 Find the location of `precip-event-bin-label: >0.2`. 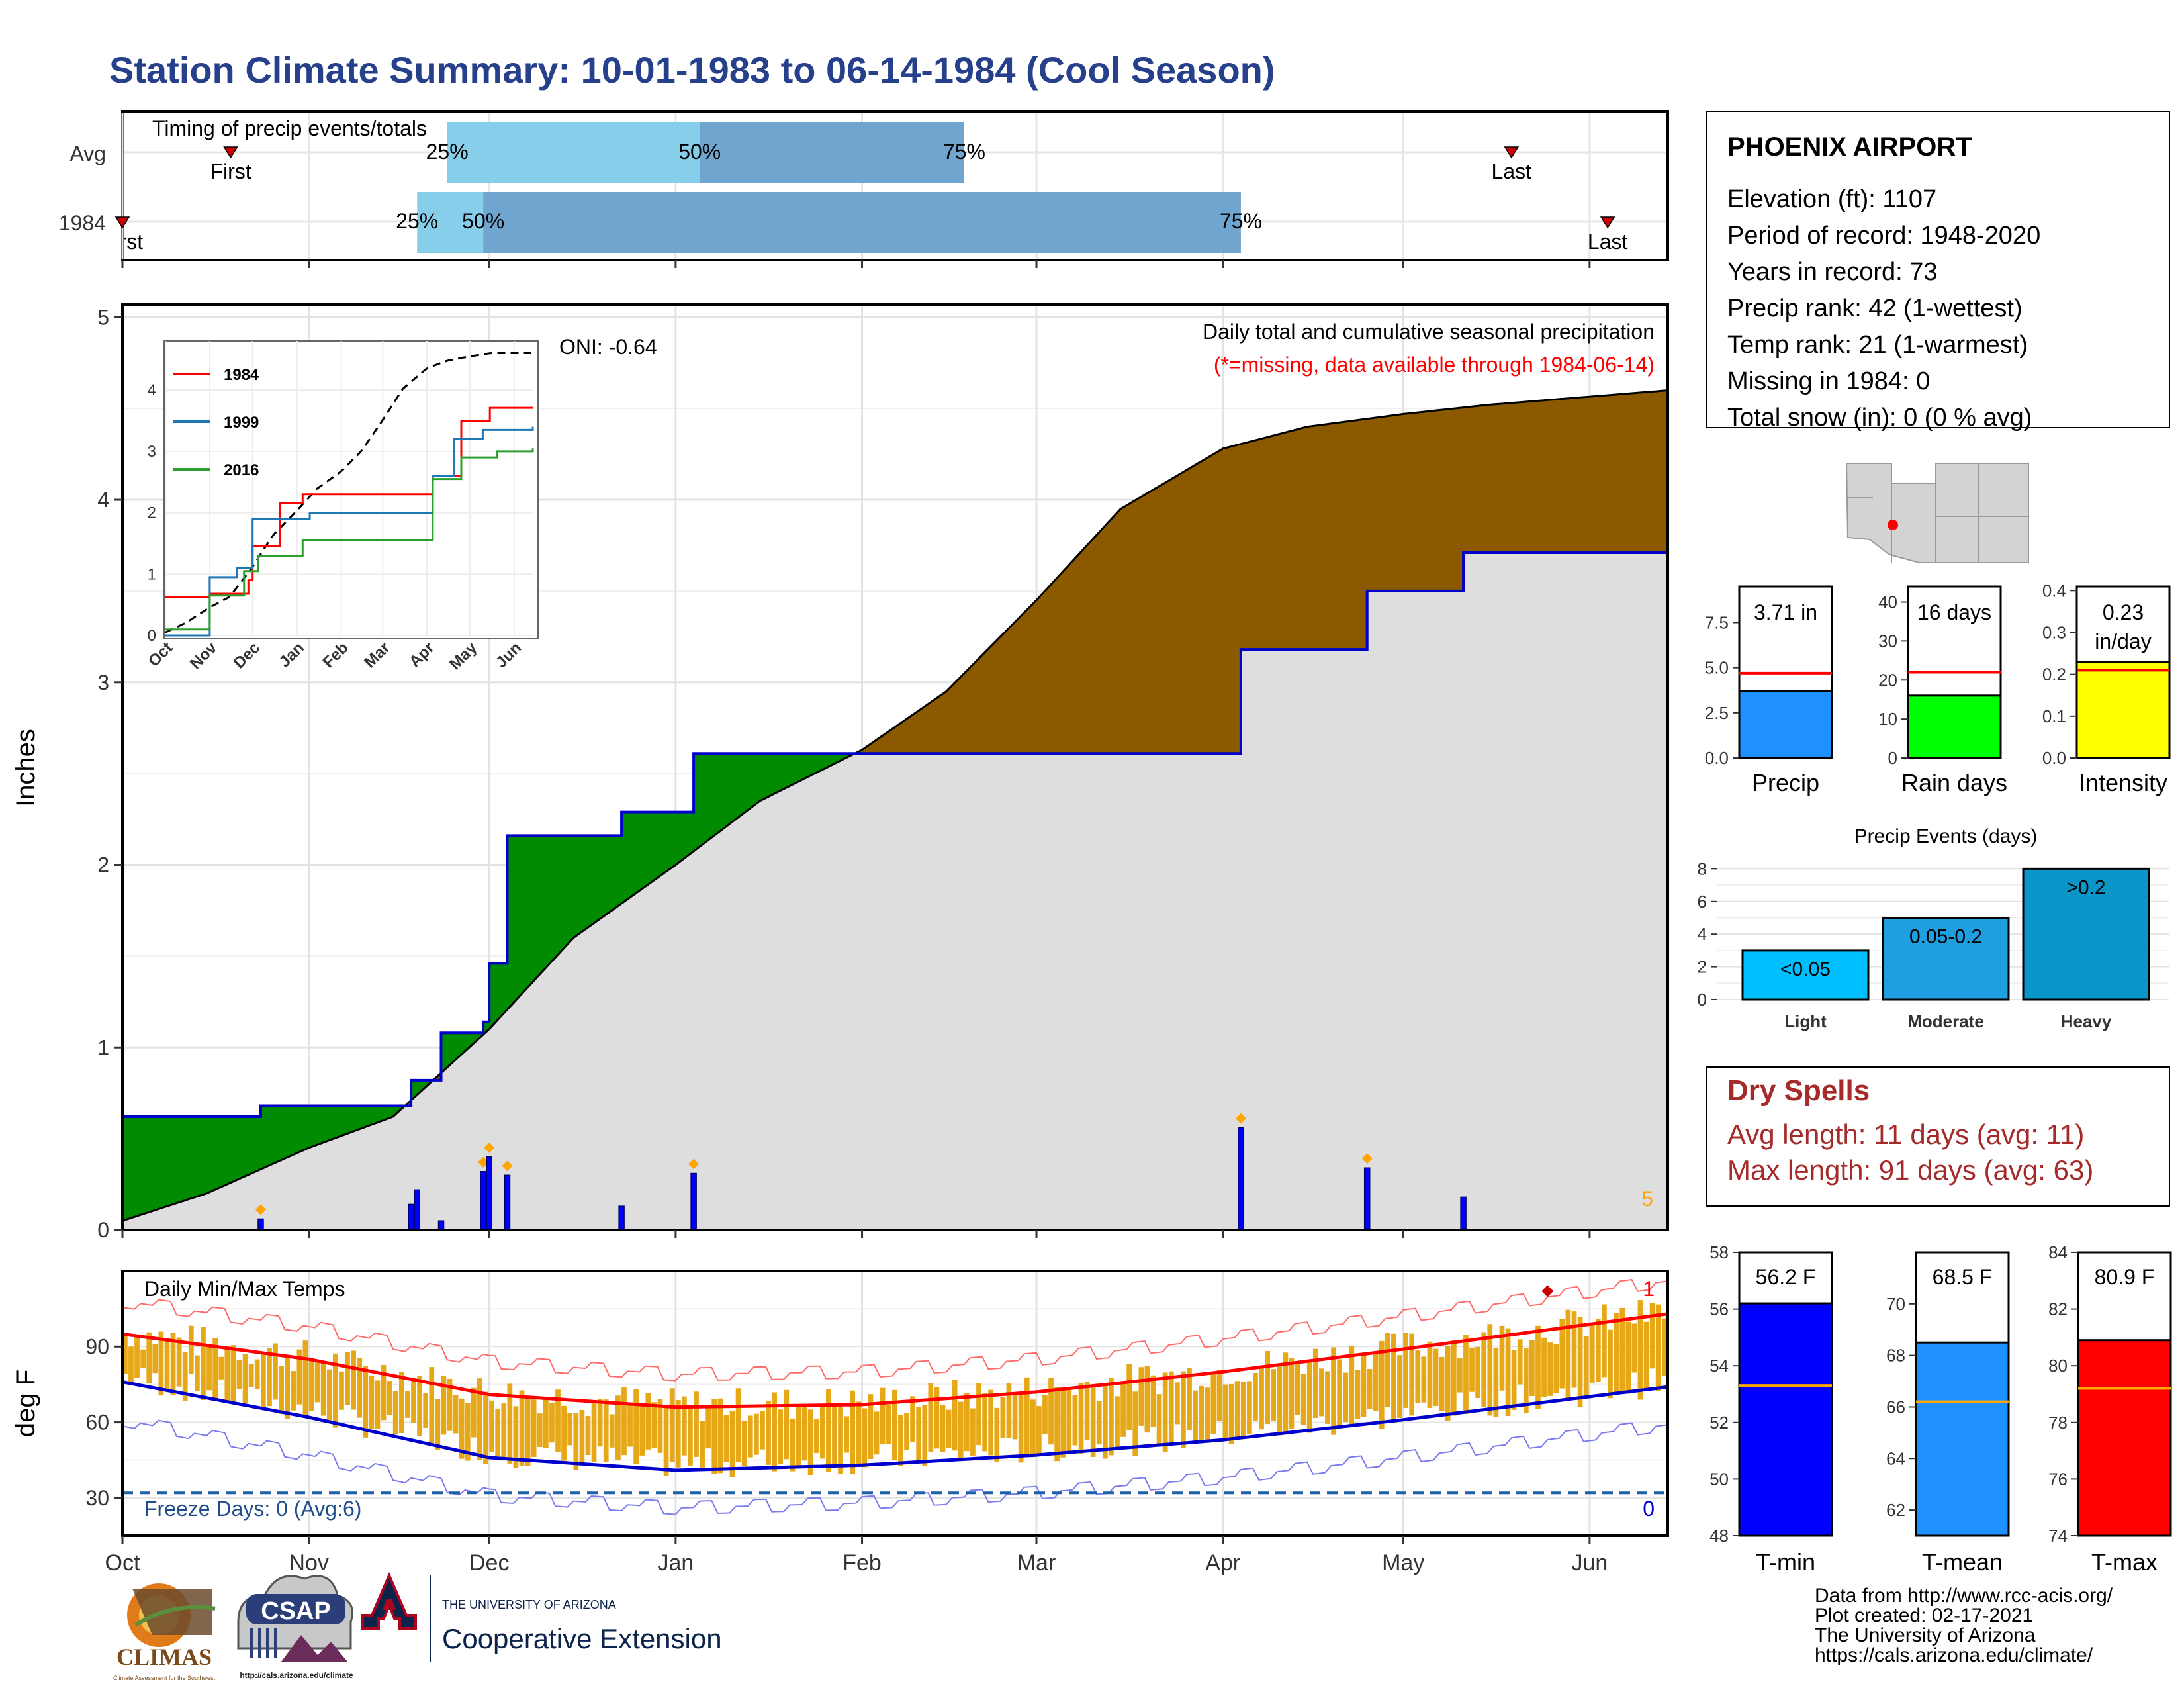

precip-event-bin-label: >0.2 is located at coordinates (2085, 887).